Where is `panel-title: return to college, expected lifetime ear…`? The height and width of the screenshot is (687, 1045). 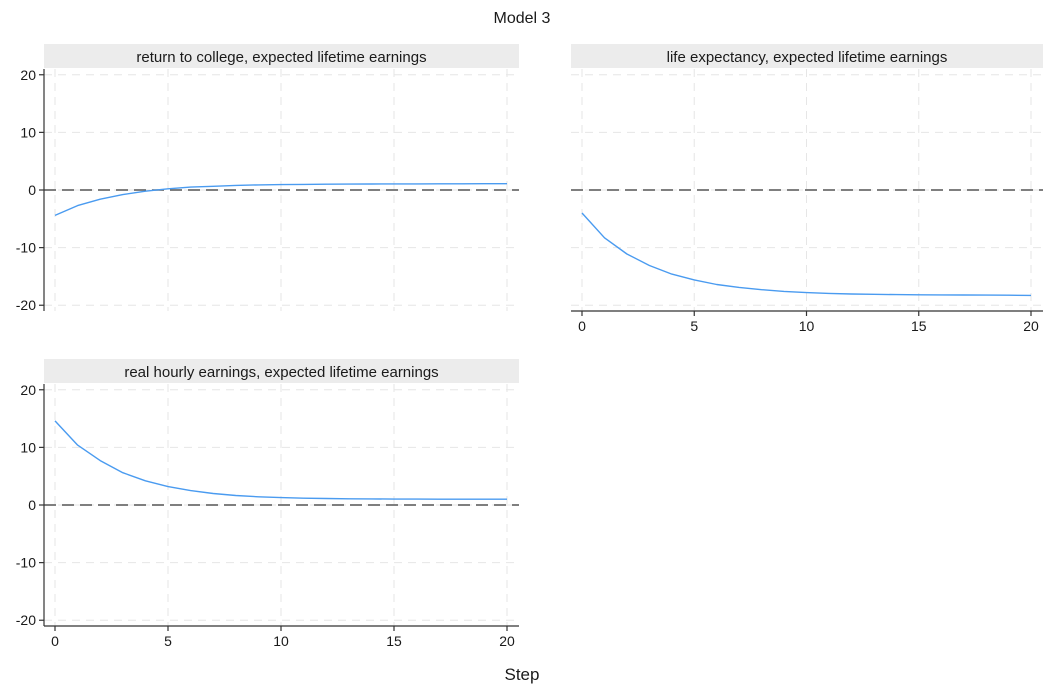 panel-title: return to college, expected lifetime ear… is located at coordinates (281, 57).